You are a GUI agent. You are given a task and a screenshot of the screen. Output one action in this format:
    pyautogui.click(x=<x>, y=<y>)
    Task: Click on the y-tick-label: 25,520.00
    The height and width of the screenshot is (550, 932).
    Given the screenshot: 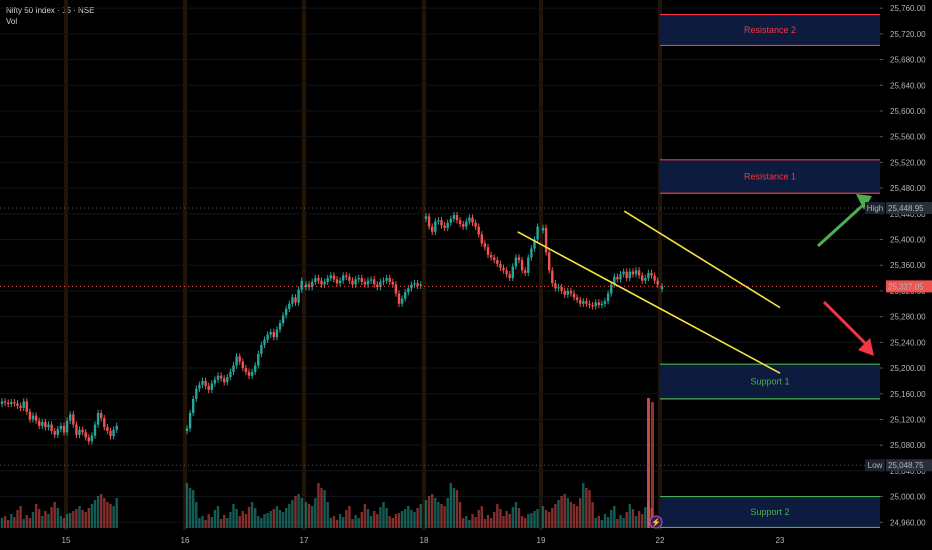 What is the action you would take?
    pyautogui.click(x=908, y=162)
    